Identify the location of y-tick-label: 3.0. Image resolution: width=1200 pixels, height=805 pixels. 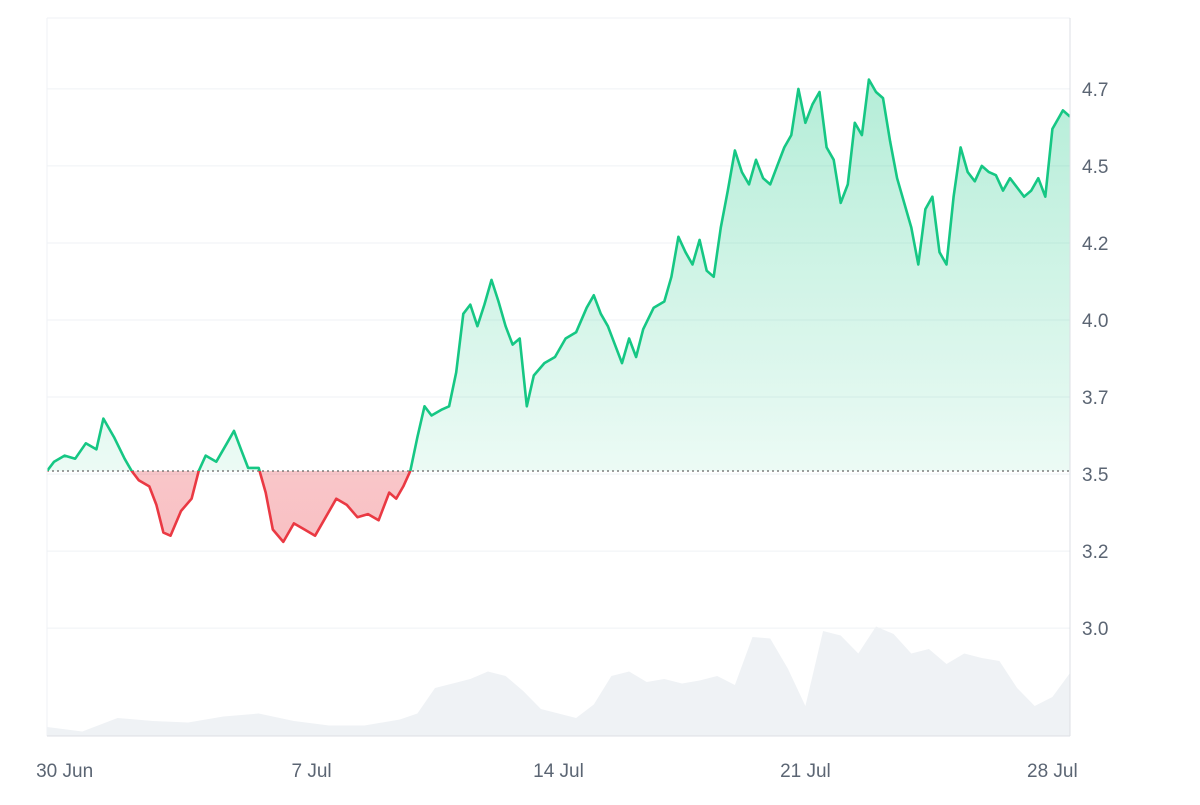
(1095, 629).